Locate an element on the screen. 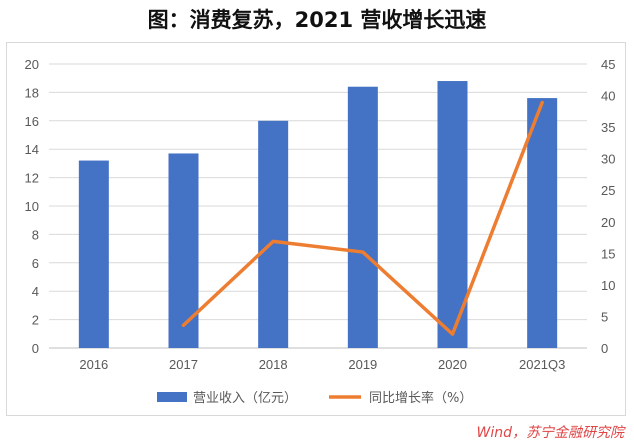  right-tick-label: 15 is located at coordinates (608, 253).